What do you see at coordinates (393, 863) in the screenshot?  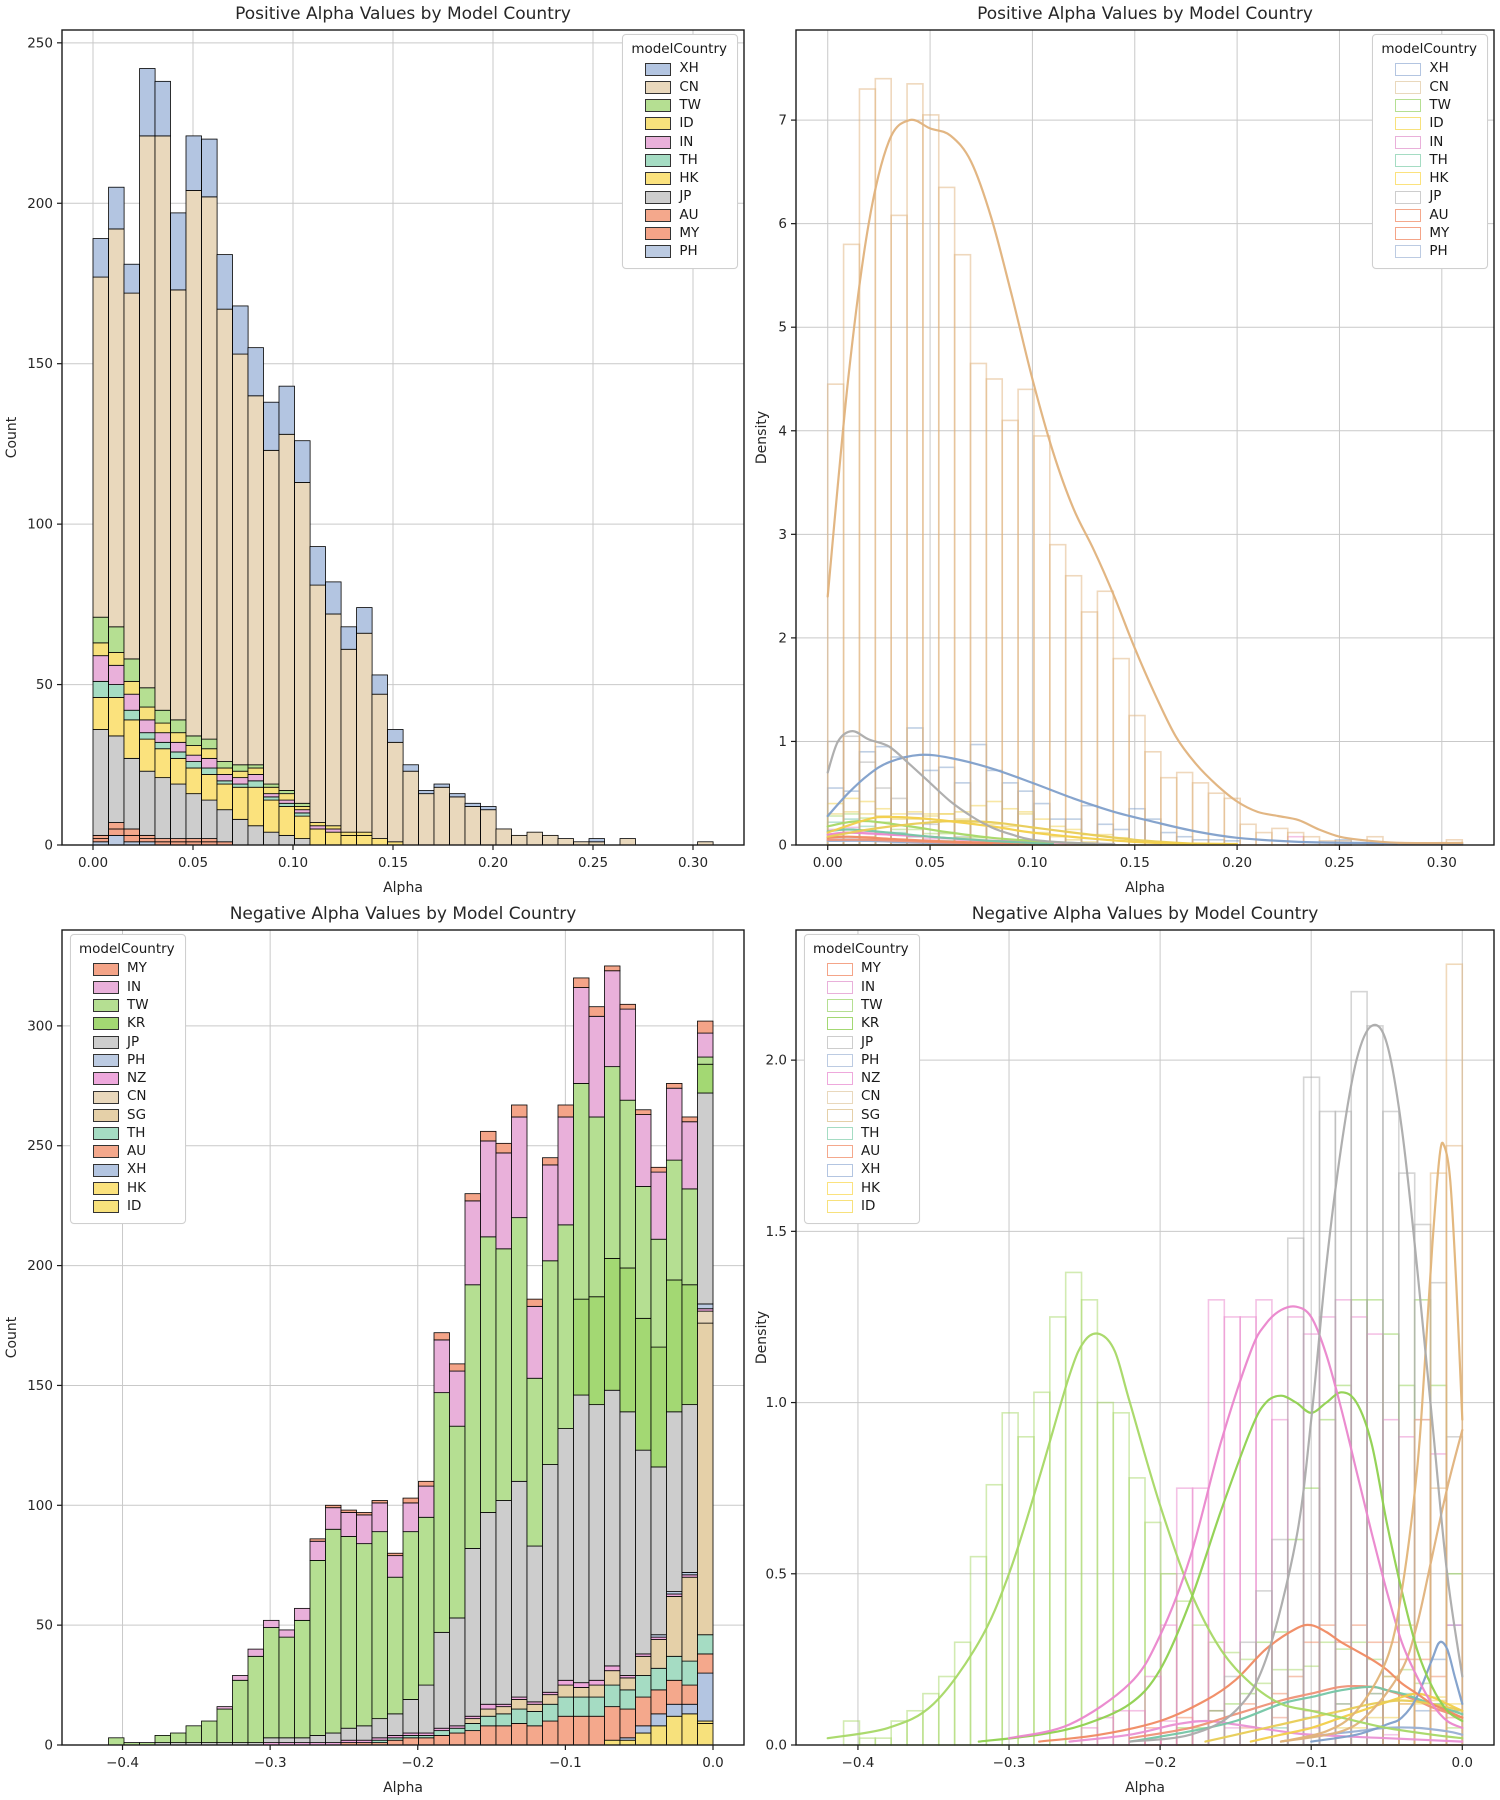 I see `svg-text: 0.15` at bounding box center [393, 863].